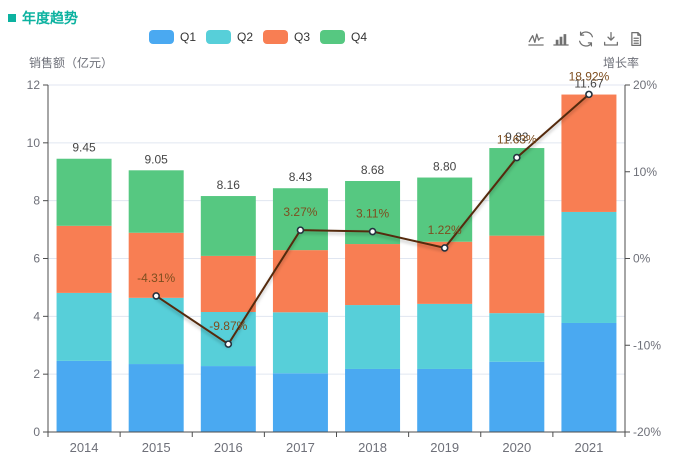  I want to click on bar-segment-q4-2016, so click(228, 226).